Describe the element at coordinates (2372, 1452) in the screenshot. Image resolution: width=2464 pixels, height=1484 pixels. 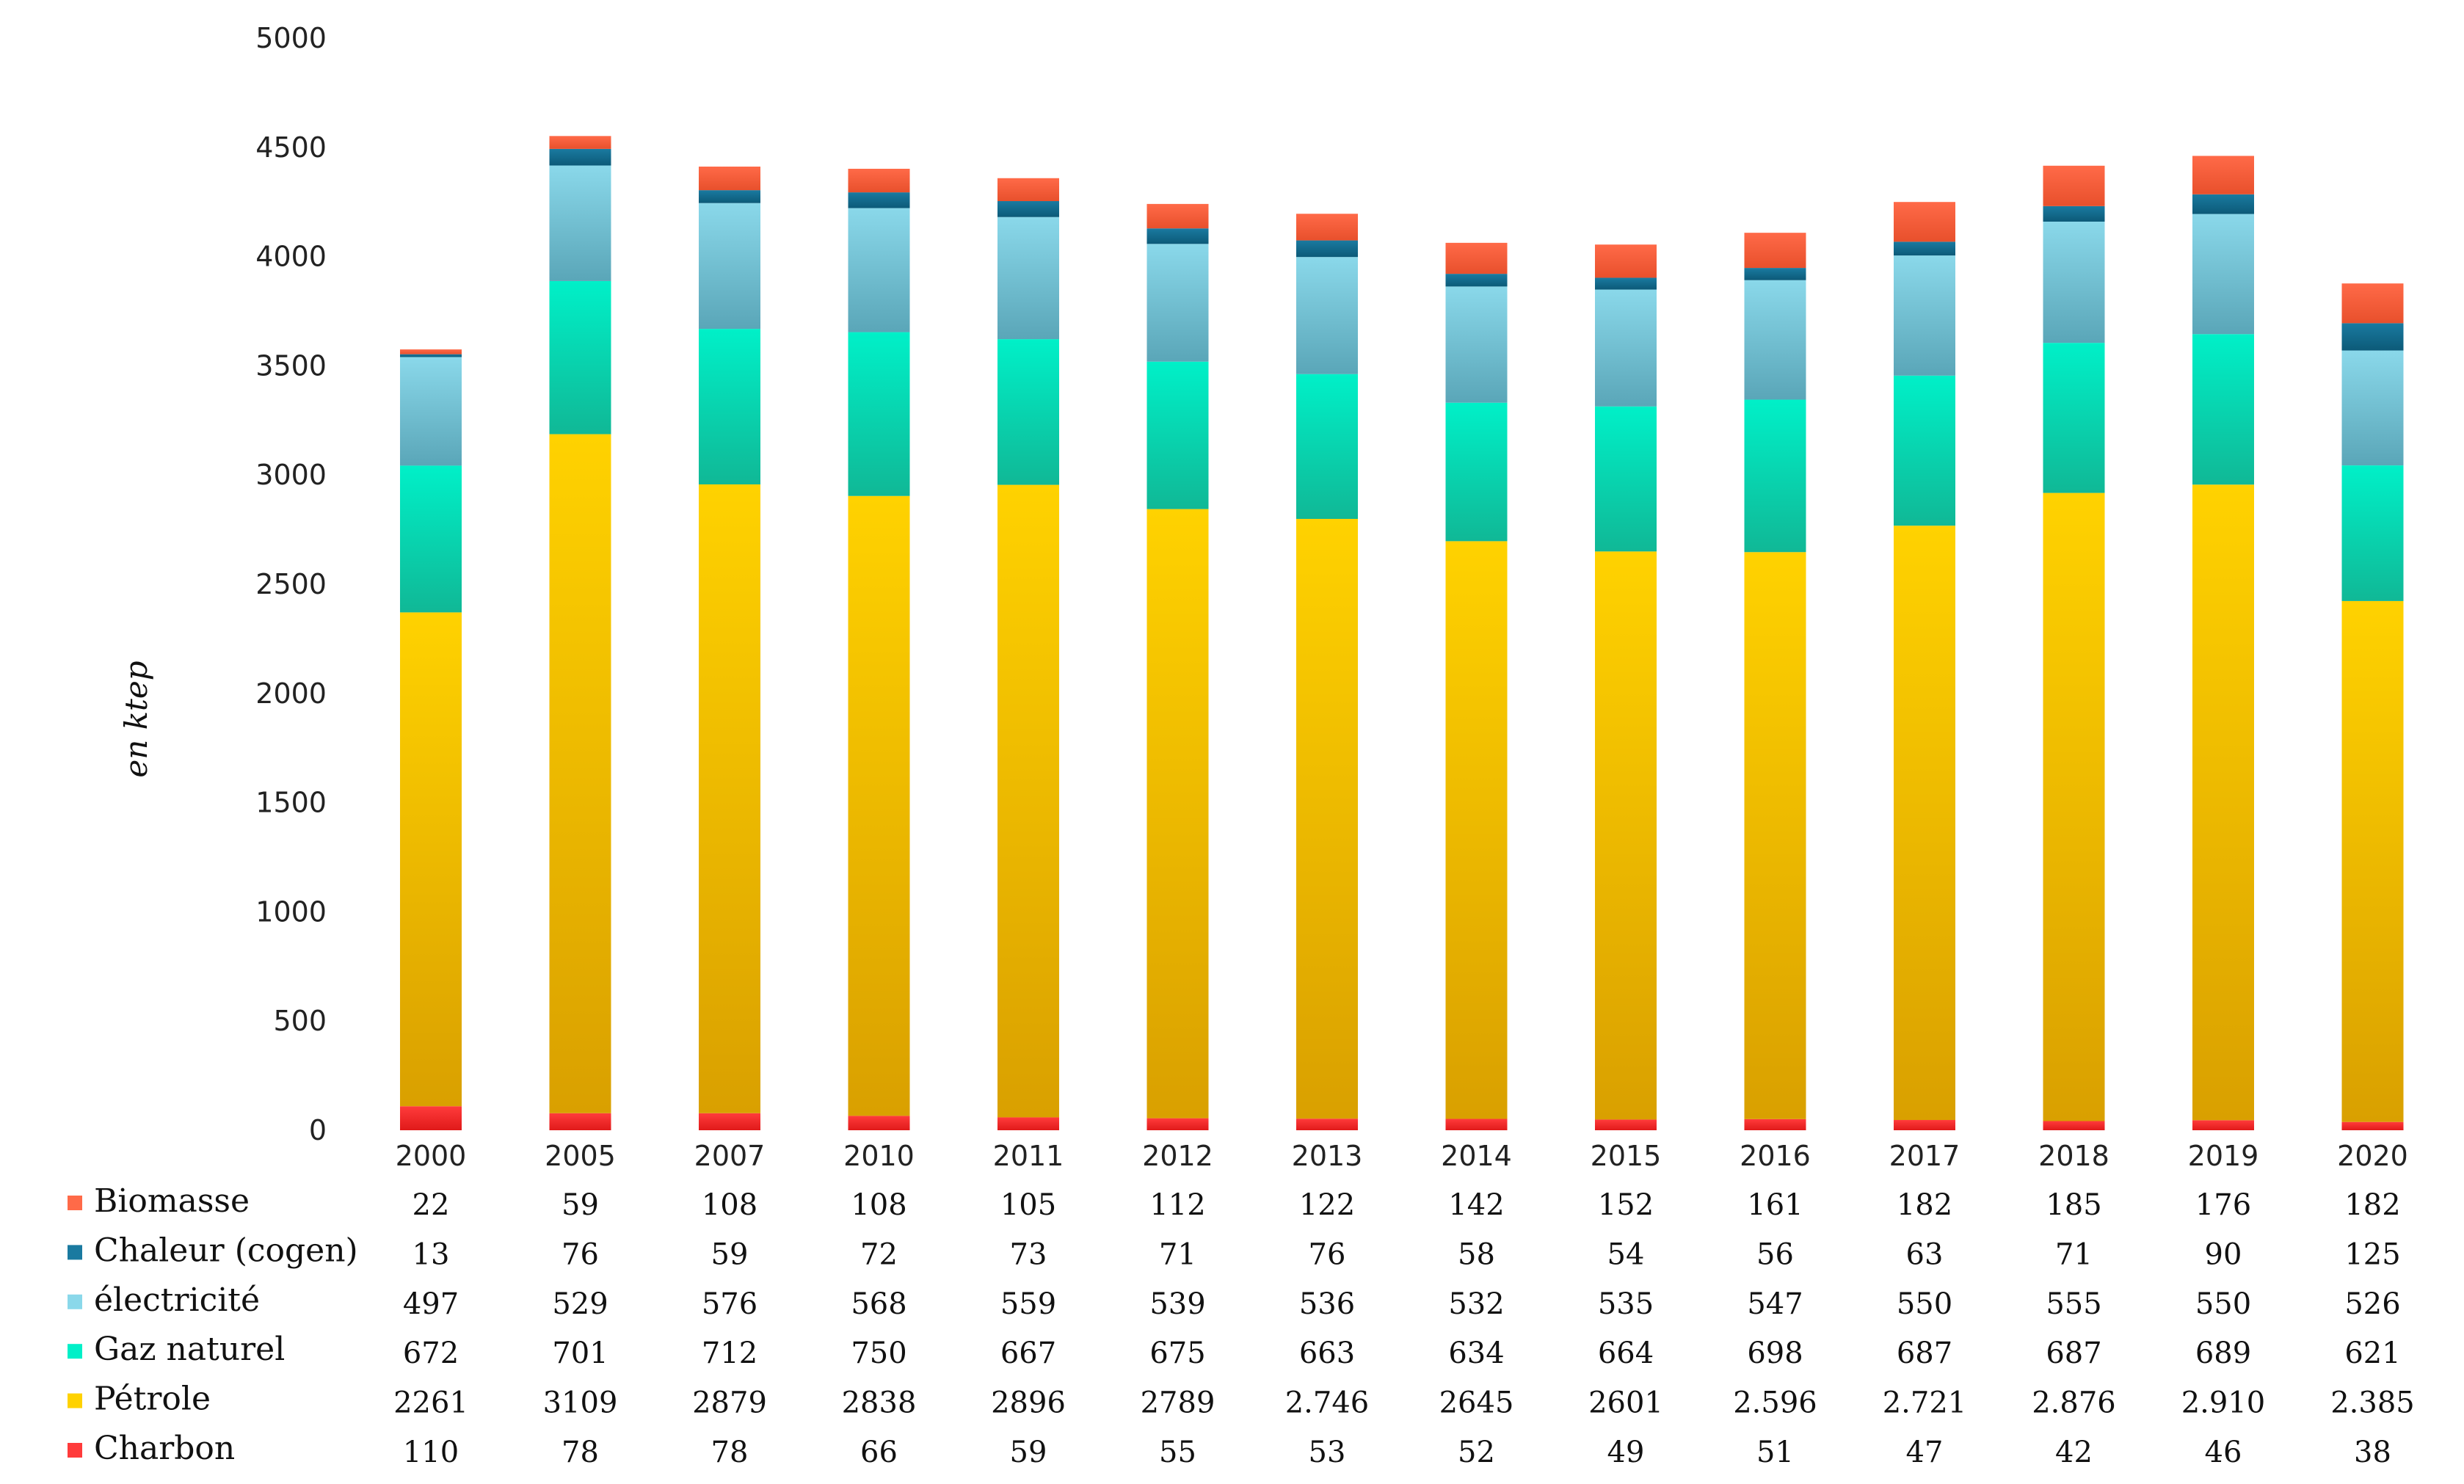
I see `data-label: 38` at that location.